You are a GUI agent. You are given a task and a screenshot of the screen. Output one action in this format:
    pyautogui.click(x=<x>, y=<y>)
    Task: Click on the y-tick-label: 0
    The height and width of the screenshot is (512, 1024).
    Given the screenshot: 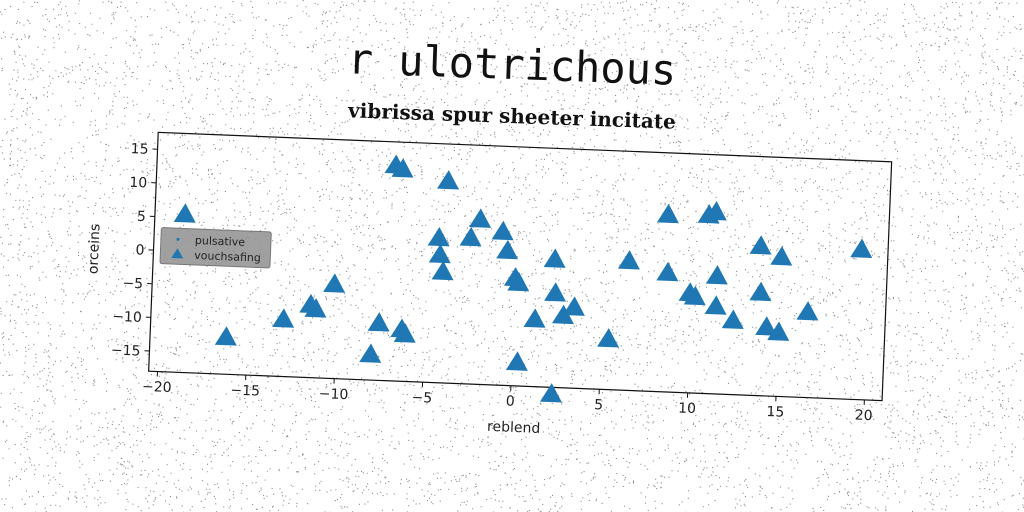 What is the action you would take?
    pyautogui.click(x=140, y=250)
    